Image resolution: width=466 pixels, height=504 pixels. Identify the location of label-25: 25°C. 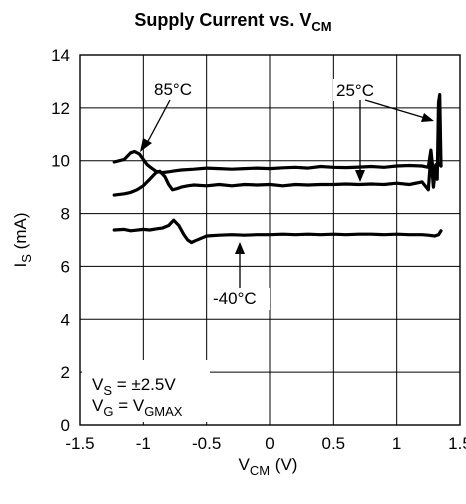
(355, 90).